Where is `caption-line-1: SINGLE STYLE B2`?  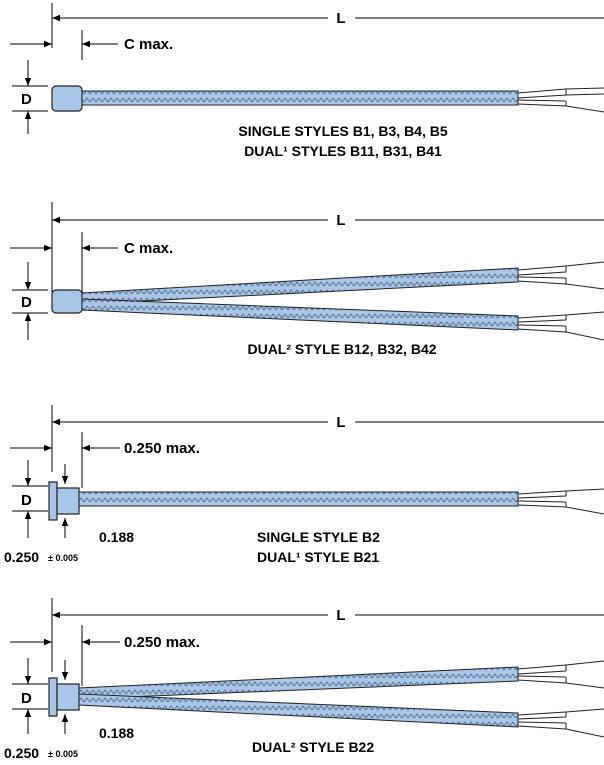 caption-line-1: SINGLE STYLE B2 is located at coordinates (318, 537).